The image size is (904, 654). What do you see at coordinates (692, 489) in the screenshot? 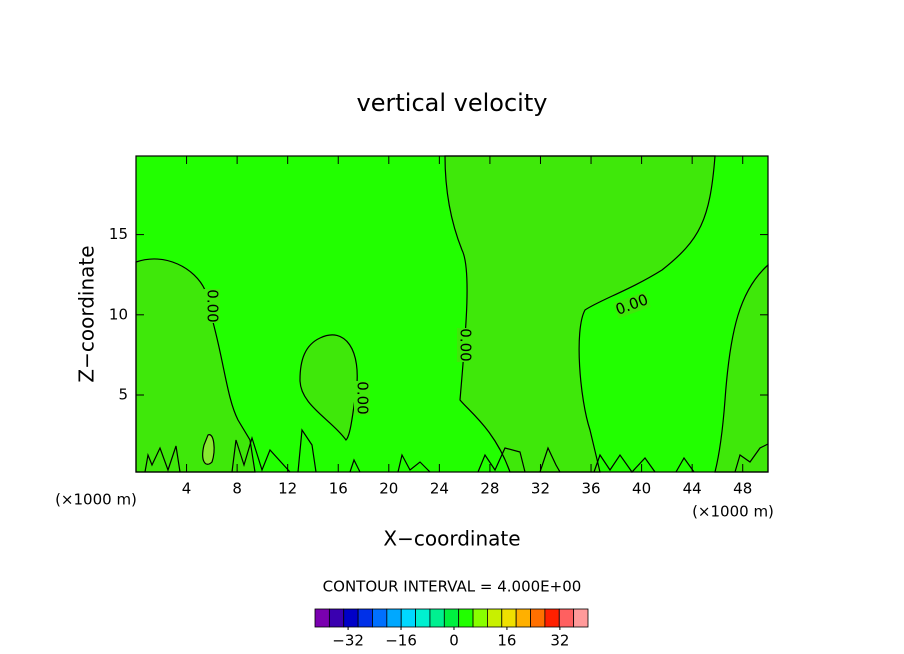
I see `x-tick-label: 44` at bounding box center [692, 489].